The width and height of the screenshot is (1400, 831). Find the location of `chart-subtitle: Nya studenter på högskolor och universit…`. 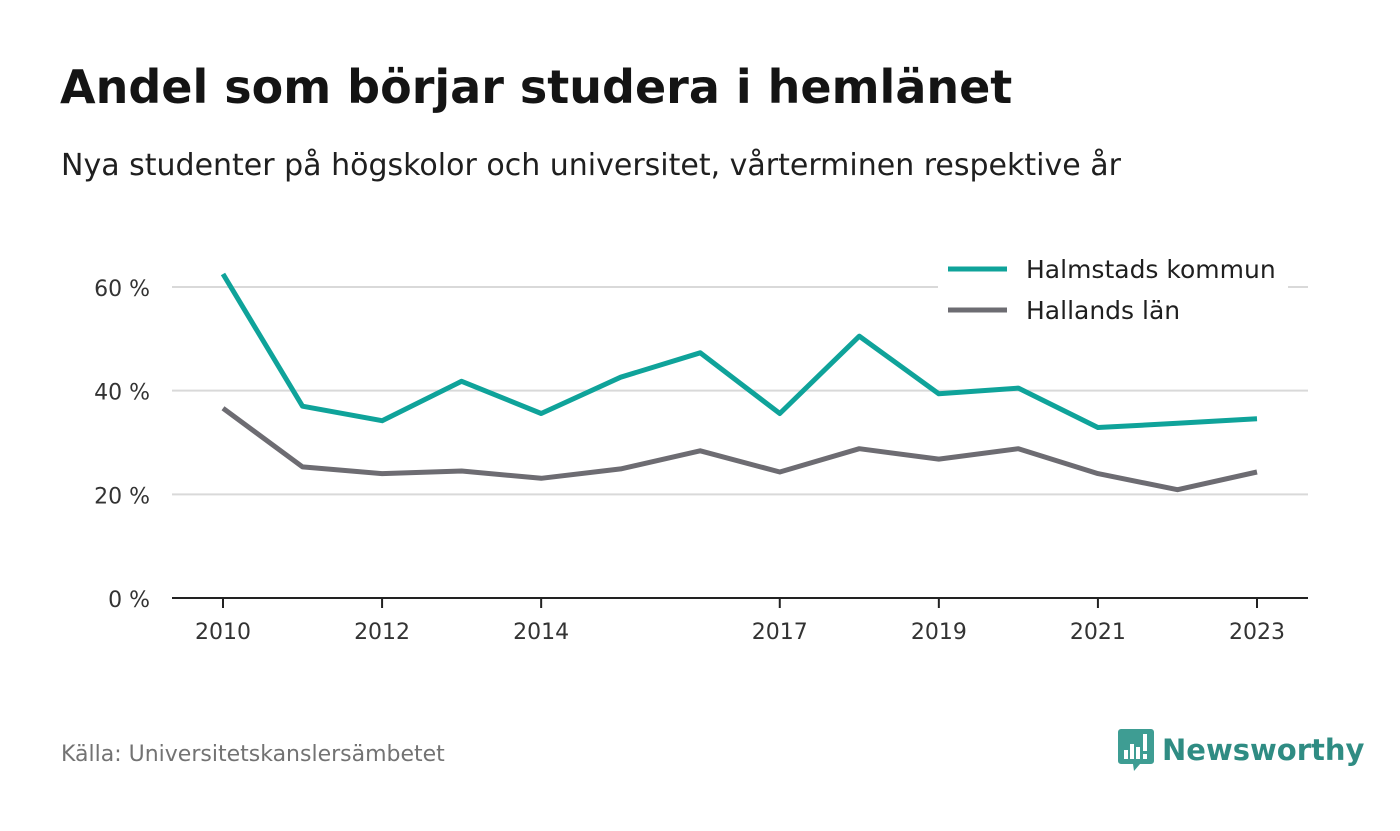

chart-subtitle: Nya studenter på högskolor och universit… is located at coordinates (591, 165).